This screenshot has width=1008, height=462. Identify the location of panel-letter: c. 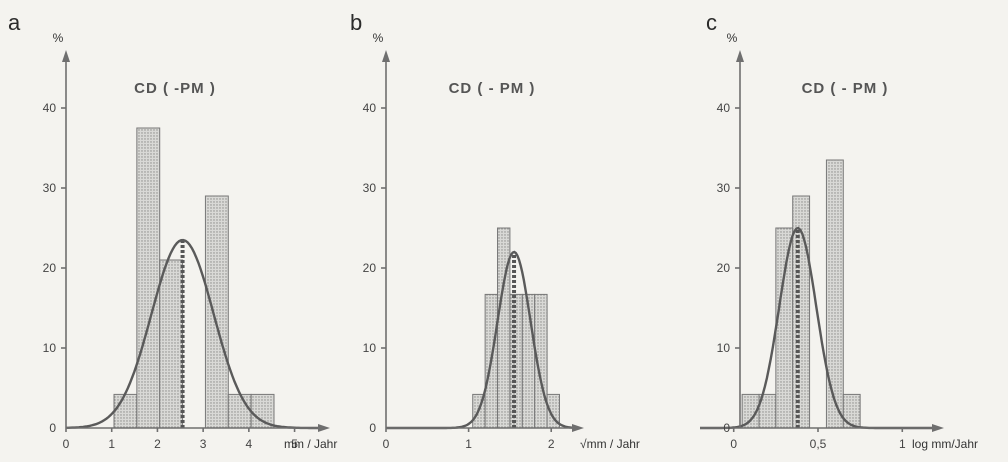
(711, 22).